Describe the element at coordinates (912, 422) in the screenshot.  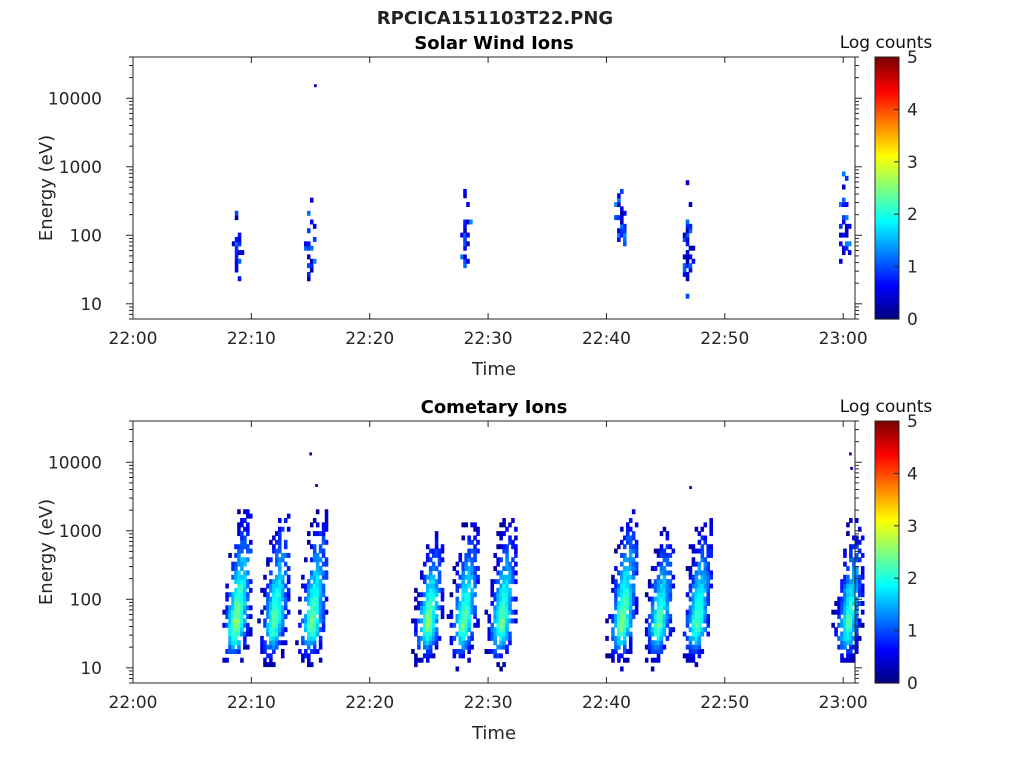
I see `colorbar-tick-label: 5` at that location.